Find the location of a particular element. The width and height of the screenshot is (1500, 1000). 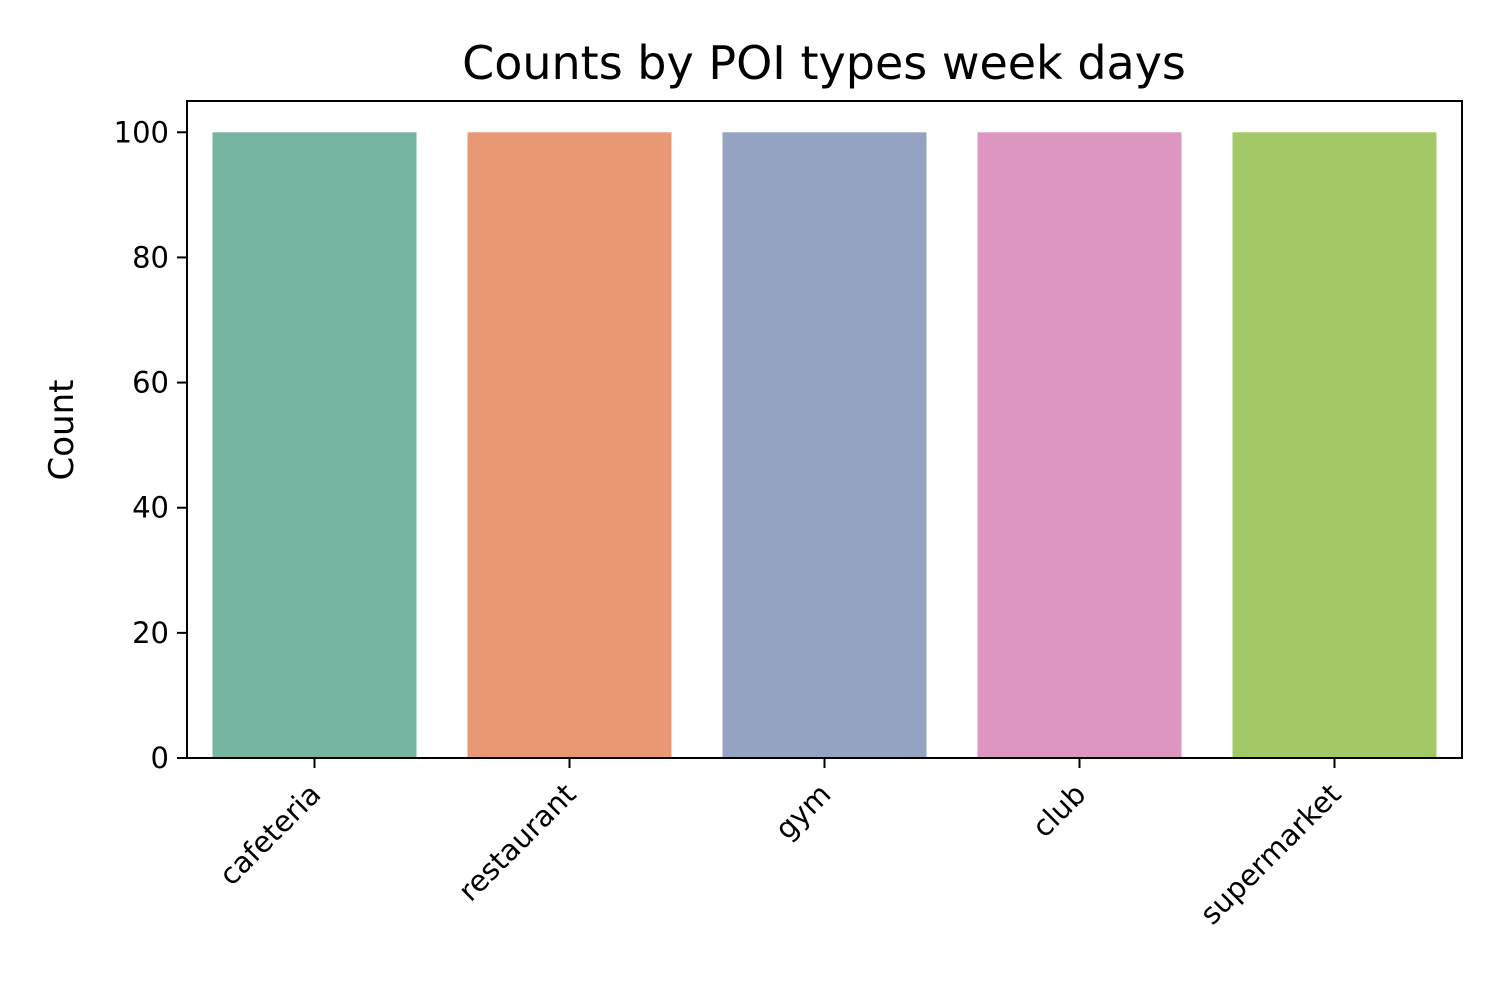

y-axis-label: Count is located at coordinates (62, 430).